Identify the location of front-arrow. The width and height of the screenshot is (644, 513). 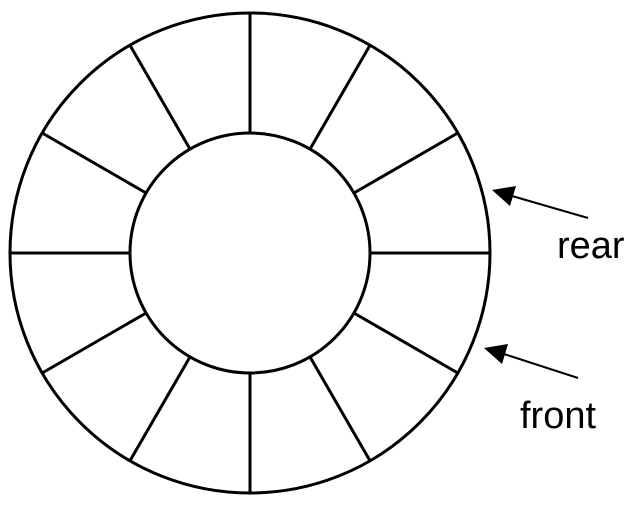
(541, 366).